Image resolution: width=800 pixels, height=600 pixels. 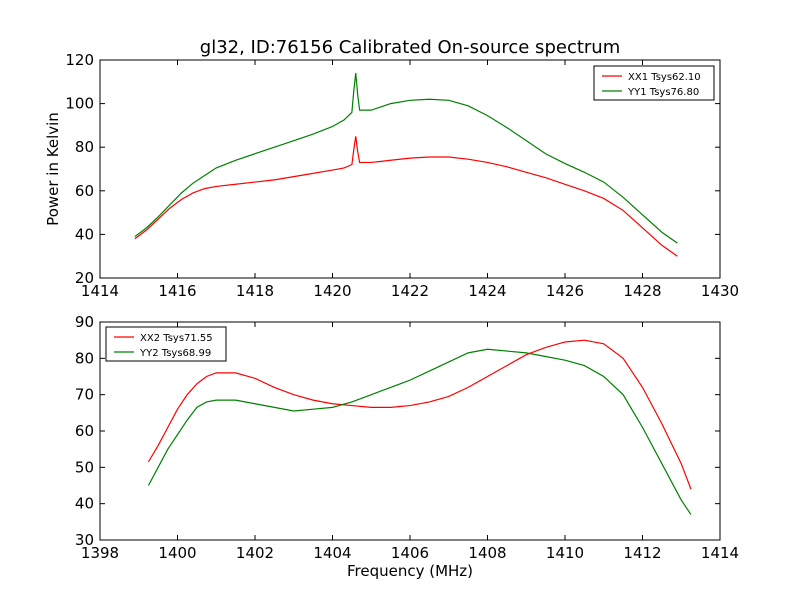 What do you see at coordinates (84, 504) in the screenshot?
I see `bottom-y-tick-label: 40` at bounding box center [84, 504].